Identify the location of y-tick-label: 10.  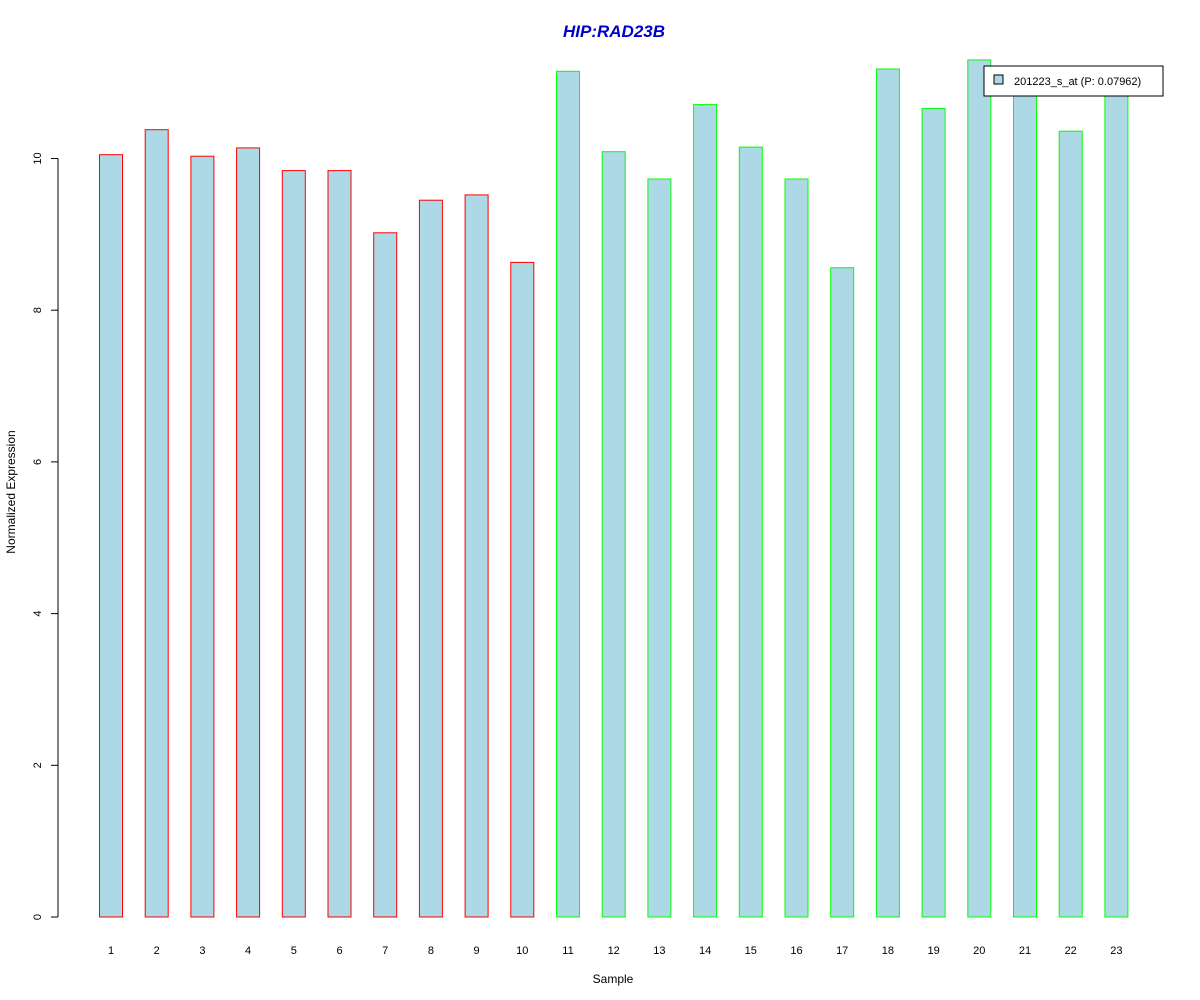
(38, 158).